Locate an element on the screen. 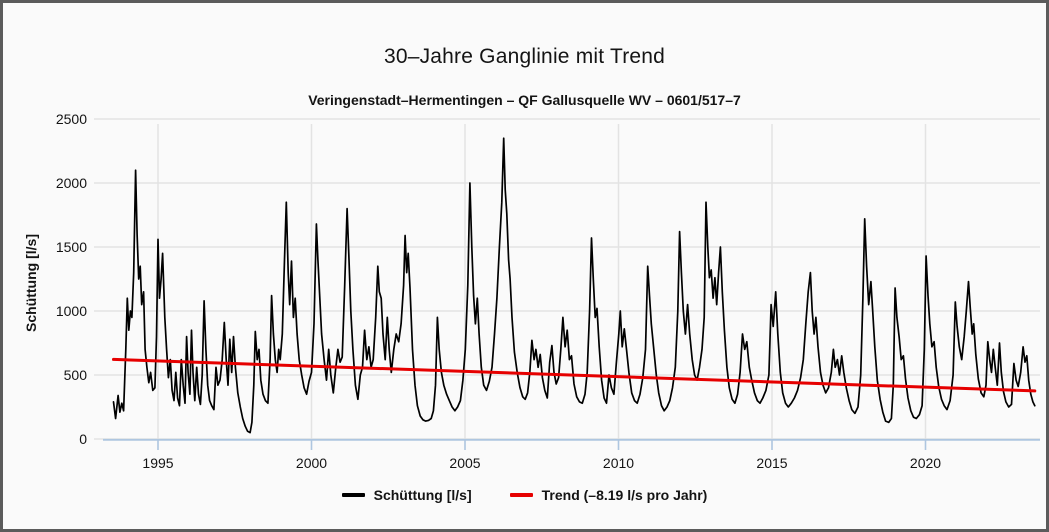 The height and width of the screenshot is (532, 1049). y-tick-label: 1500 is located at coordinates (71, 247).